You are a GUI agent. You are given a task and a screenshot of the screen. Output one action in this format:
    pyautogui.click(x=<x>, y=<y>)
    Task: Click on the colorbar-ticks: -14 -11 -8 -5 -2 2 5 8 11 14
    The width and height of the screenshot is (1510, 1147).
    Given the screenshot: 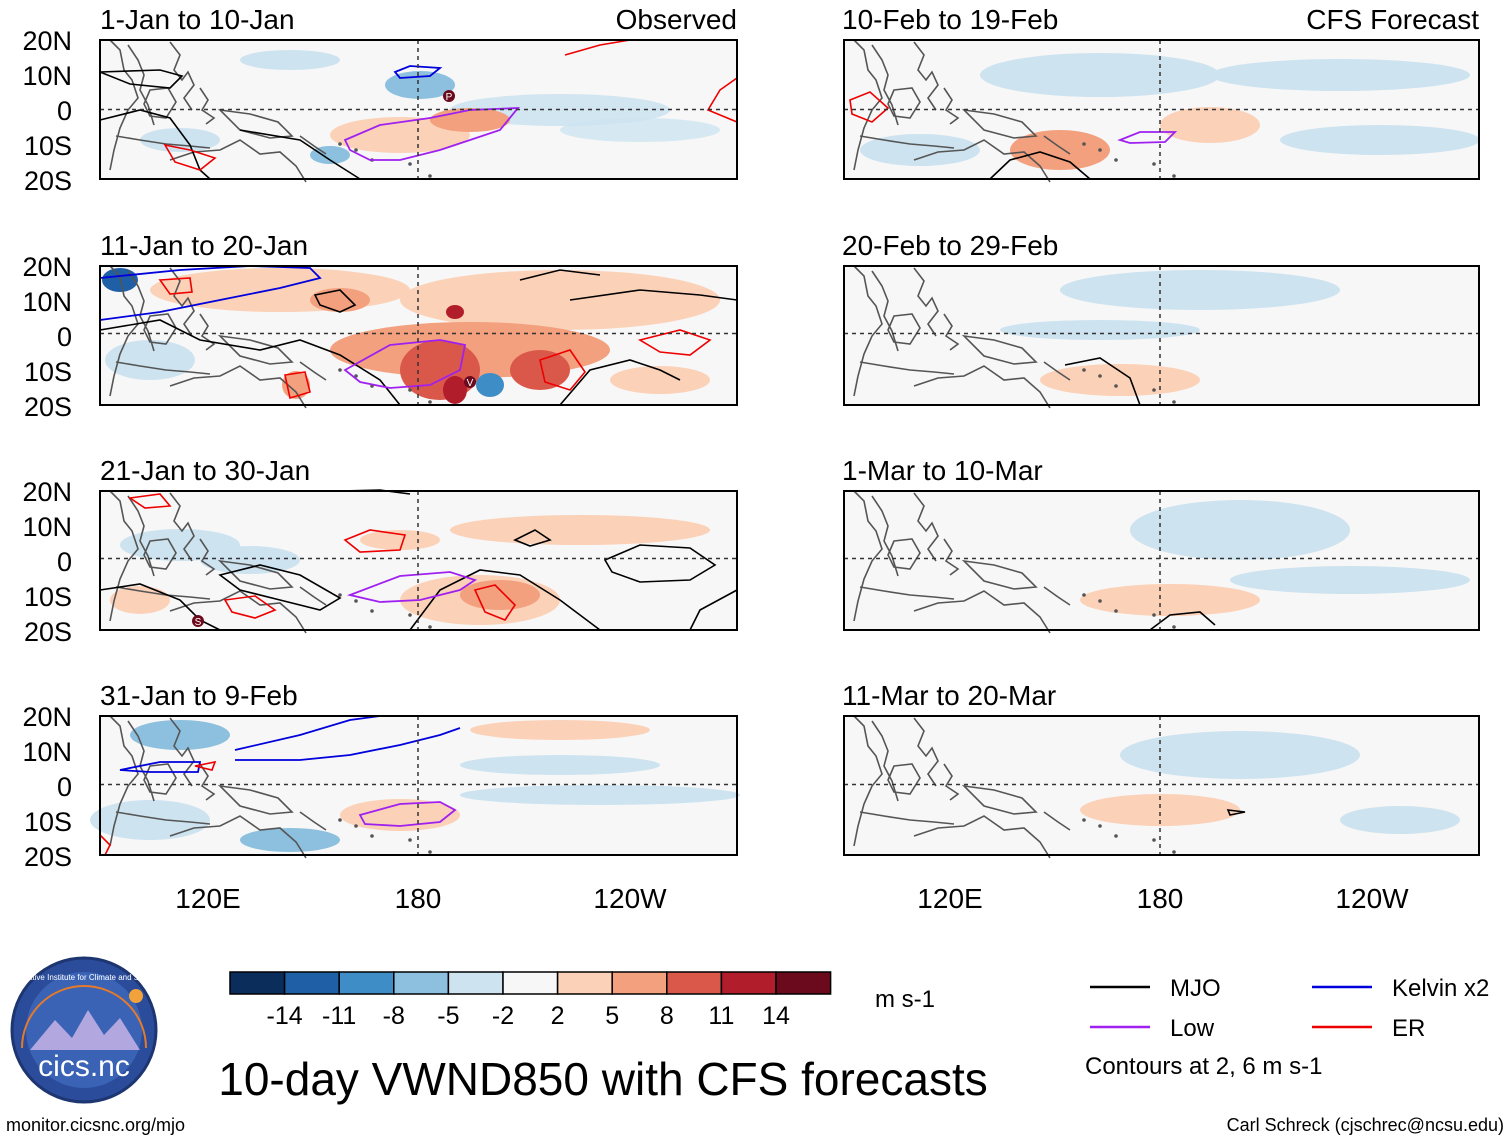 What is the action you would take?
    pyautogui.click(x=528, y=1016)
    